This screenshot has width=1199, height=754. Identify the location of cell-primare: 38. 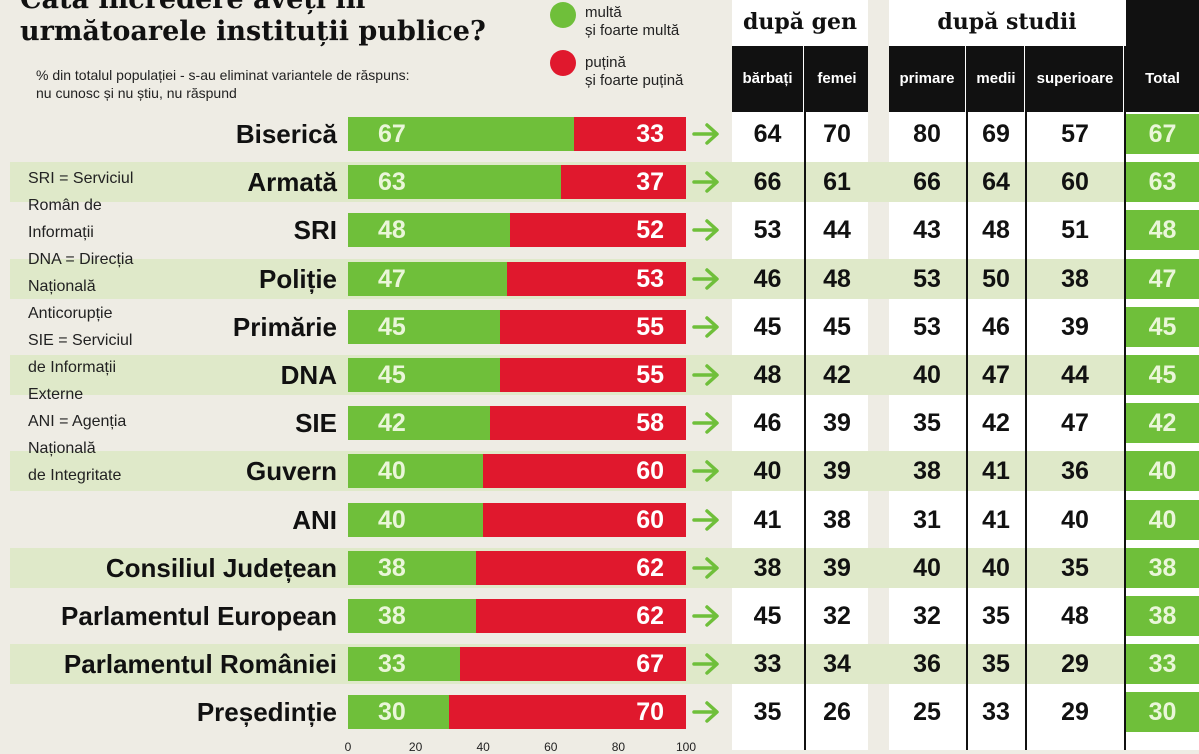
(927, 471).